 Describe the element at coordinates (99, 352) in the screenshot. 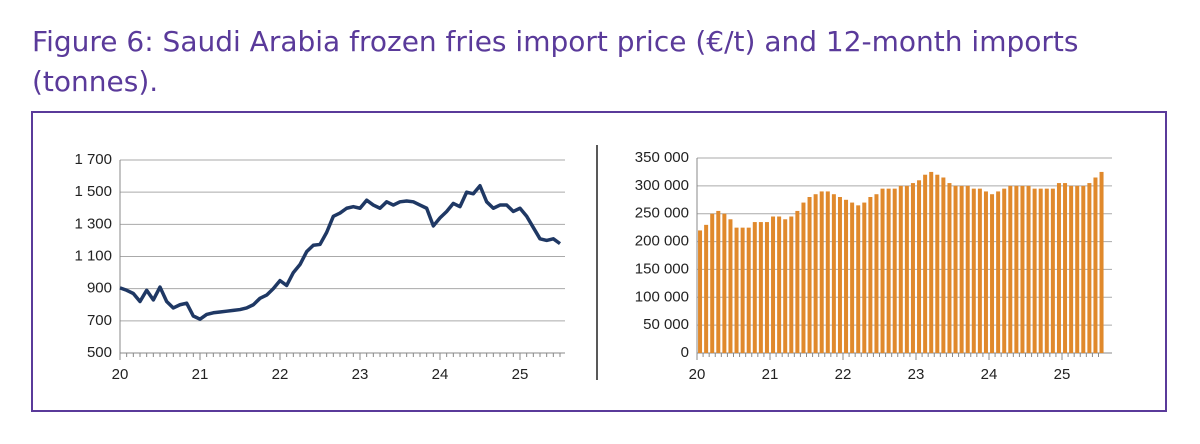

I see `y-tick-label: 500` at that location.